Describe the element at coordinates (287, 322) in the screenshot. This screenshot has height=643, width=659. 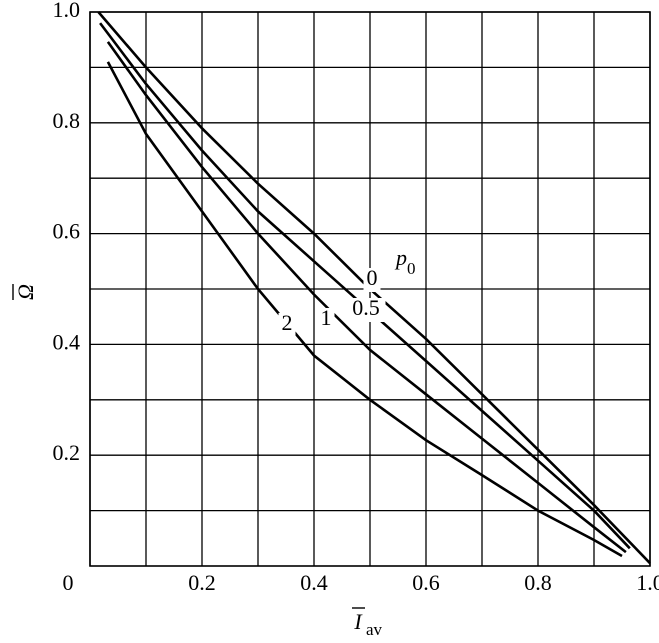
I see `curve-label: 2` at that location.